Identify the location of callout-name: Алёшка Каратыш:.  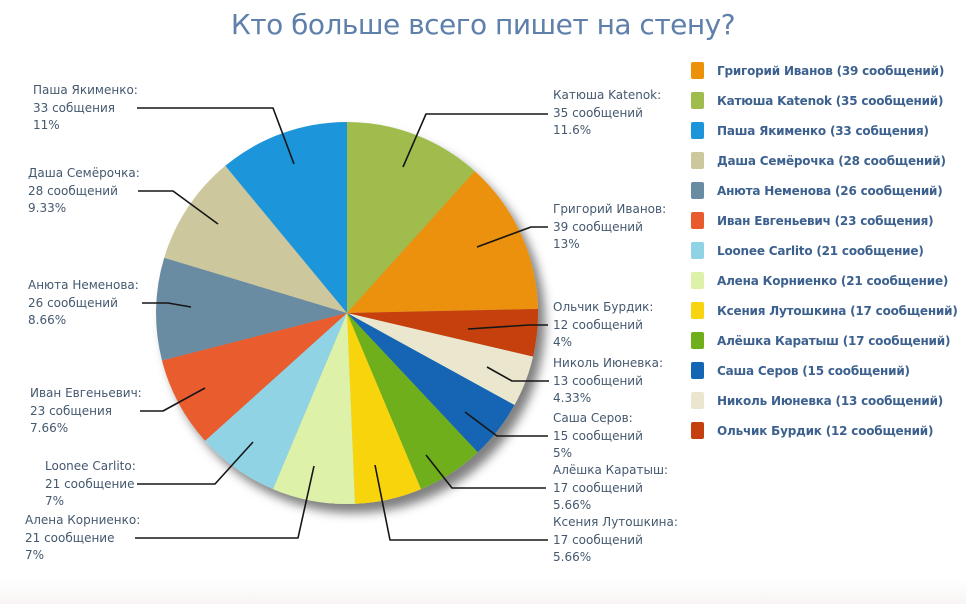
(610, 470).